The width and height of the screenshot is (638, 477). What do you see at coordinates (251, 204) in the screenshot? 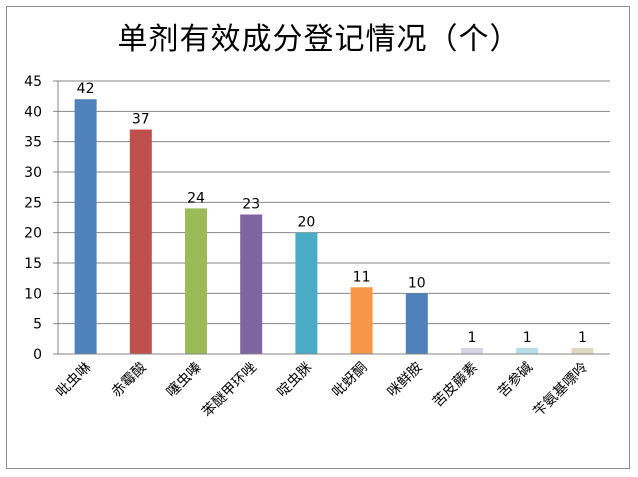
I see `data-label-4: 23` at bounding box center [251, 204].